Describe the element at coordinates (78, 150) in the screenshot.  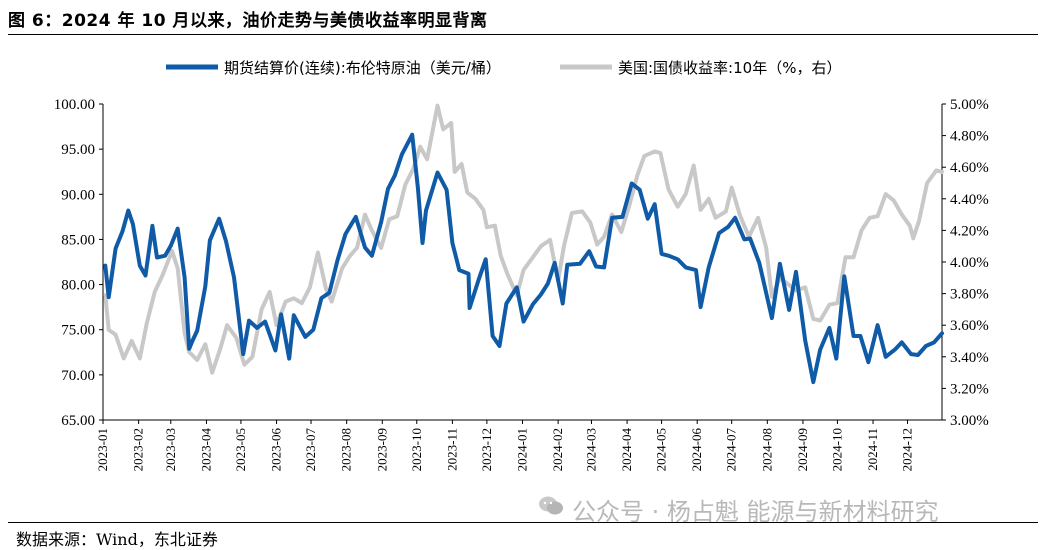
I see `y-left-tick-label: 95.00` at that location.